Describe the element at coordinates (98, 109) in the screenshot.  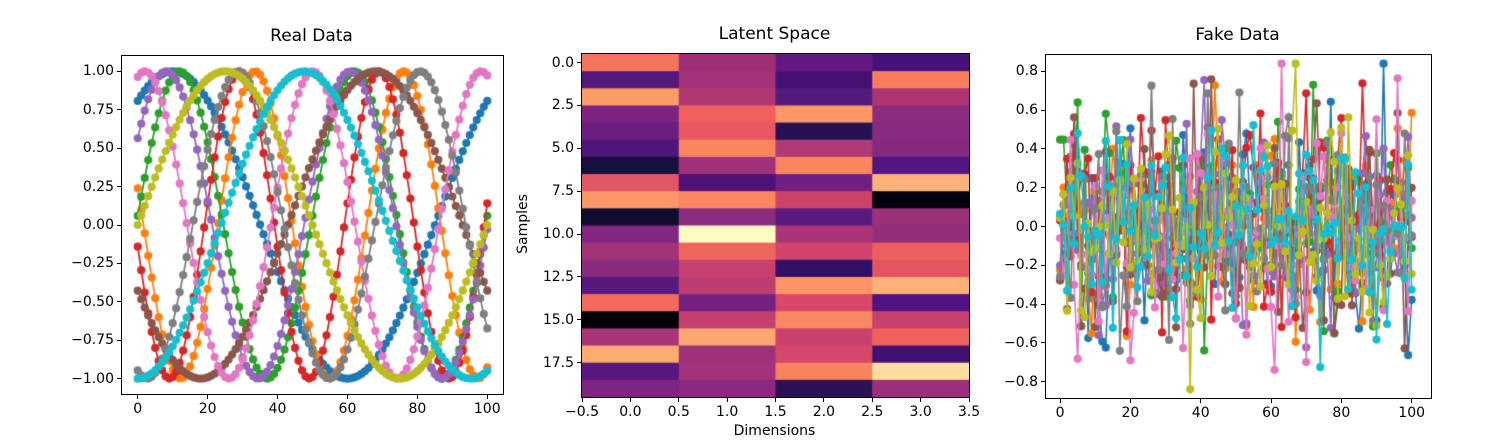
I see `y-tick-label: 0.75` at that location.